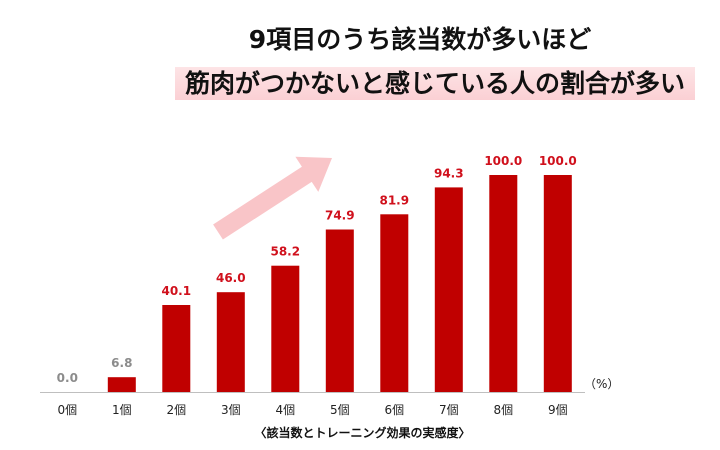  I want to click on x-tick-label: 4個, so click(285, 410).